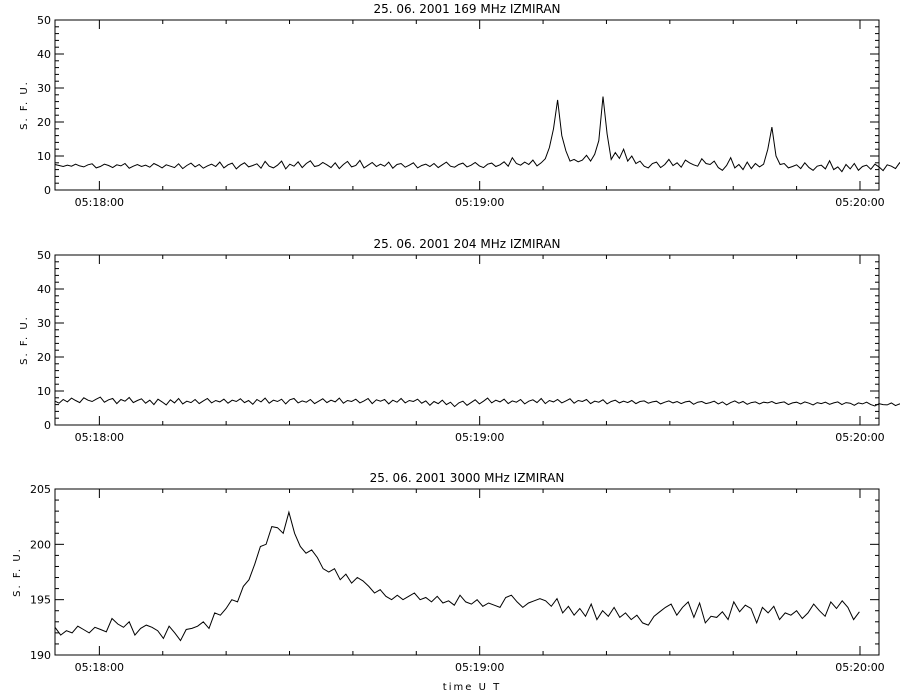 The image size is (900, 700). Describe the element at coordinates (44, 156) in the screenshot. I see `panel-1-y-tick-label: 10` at that location.